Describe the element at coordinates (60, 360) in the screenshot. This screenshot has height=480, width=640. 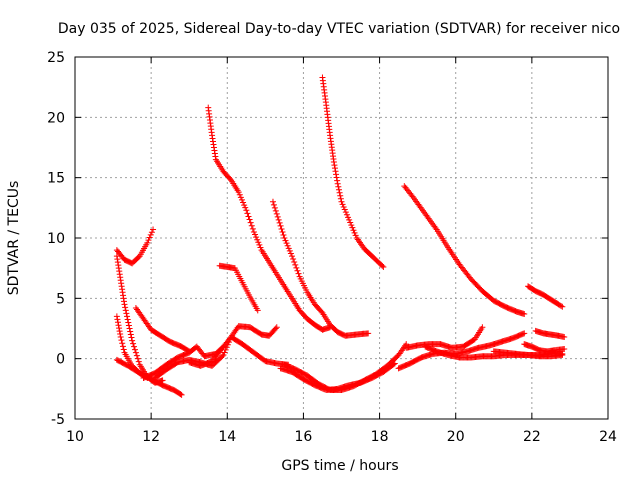
I see `y-tick-label: 0` at that location.